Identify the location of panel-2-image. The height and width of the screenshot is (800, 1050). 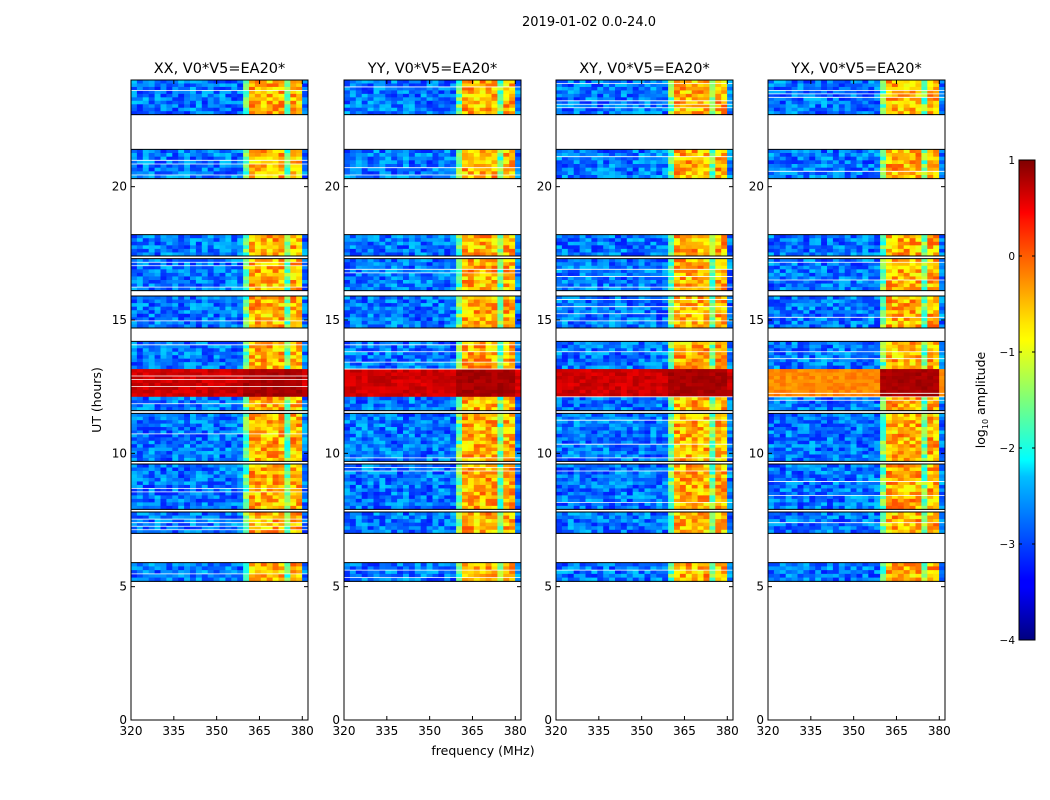
(432, 331).